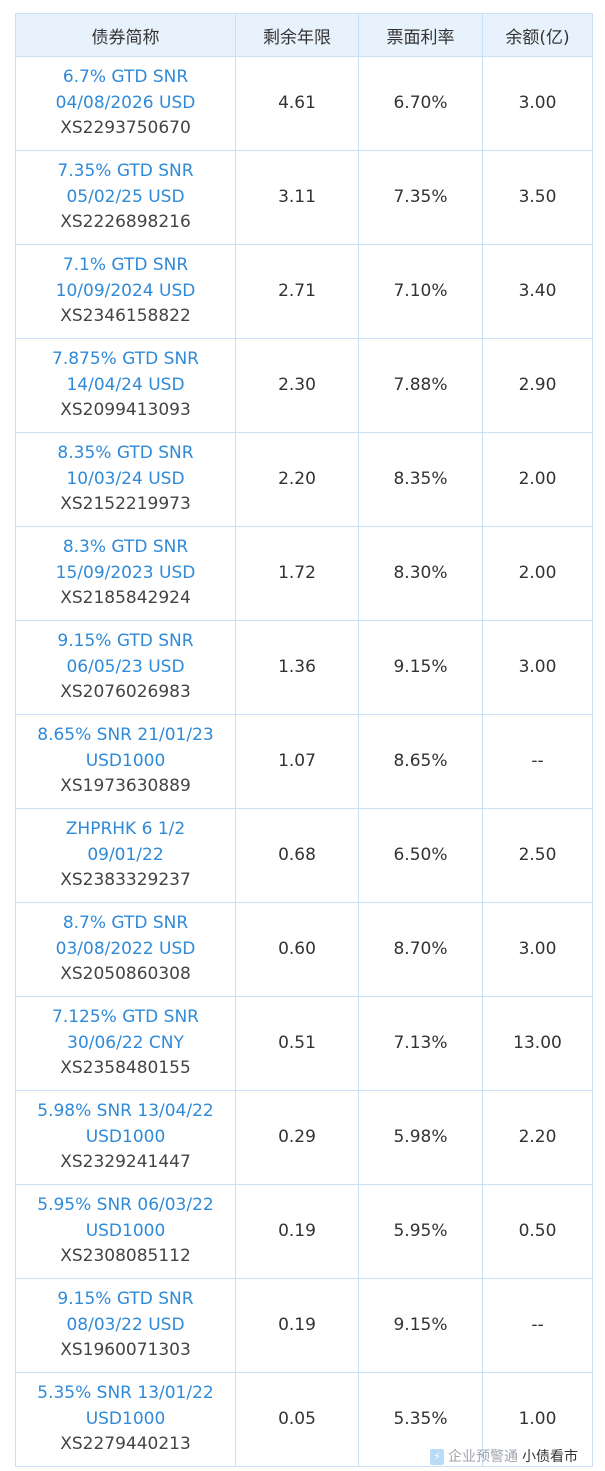 Image resolution: width=605 pixels, height=1471 pixels. What do you see at coordinates (125, 1444) in the screenshot?
I see `bond-code: XS2279440213` at bounding box center [125, 1444].